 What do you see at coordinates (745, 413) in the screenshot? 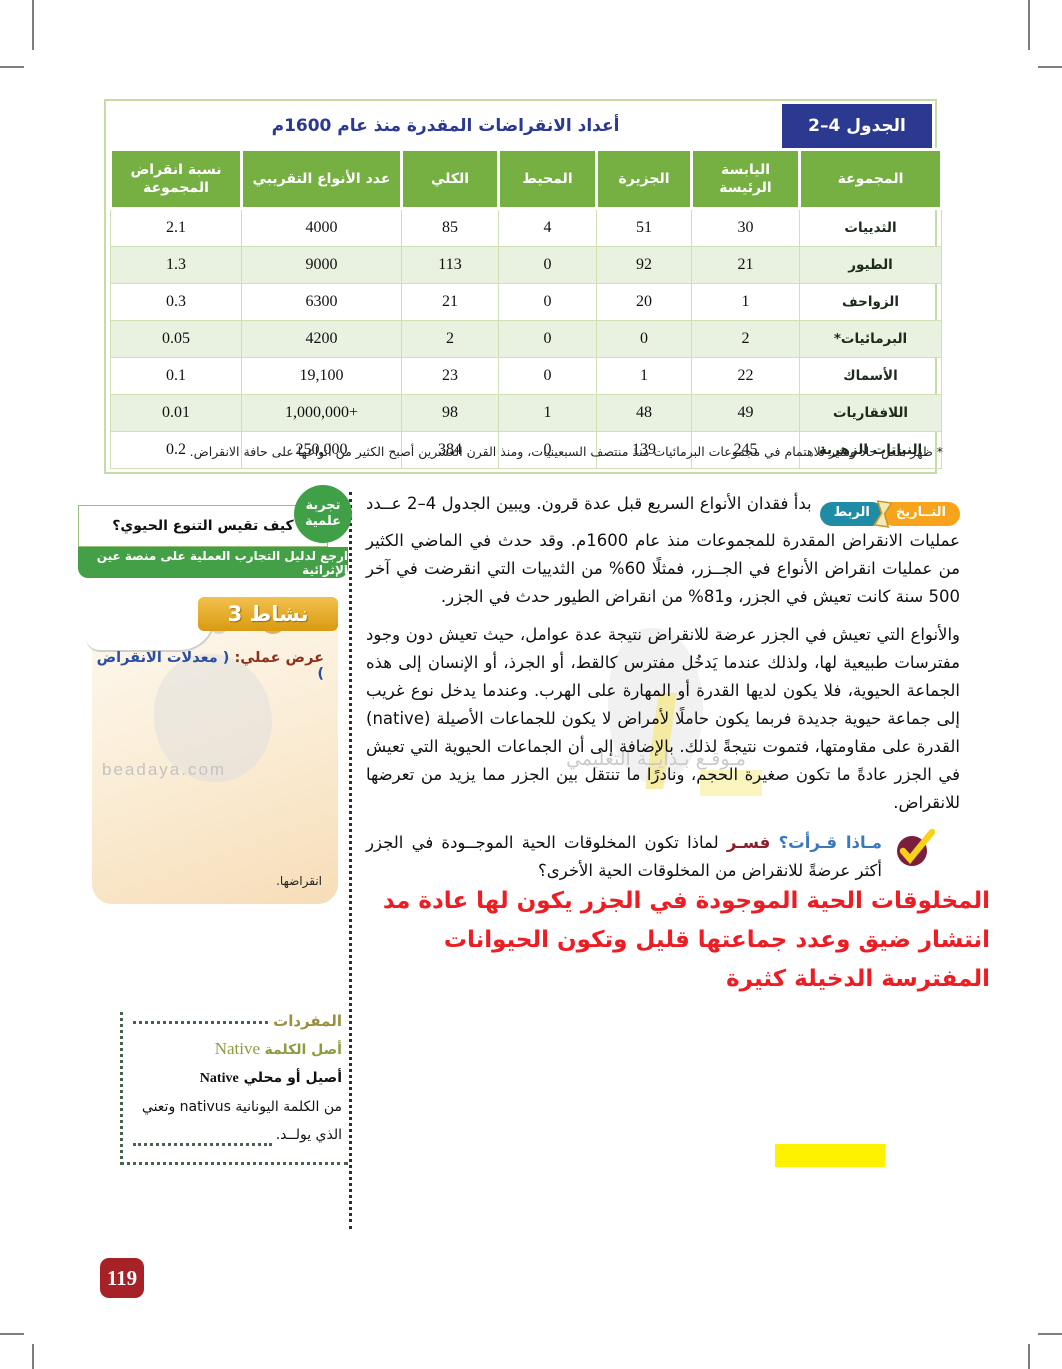
I see `cell: 49` at bounding box center [745, 413].